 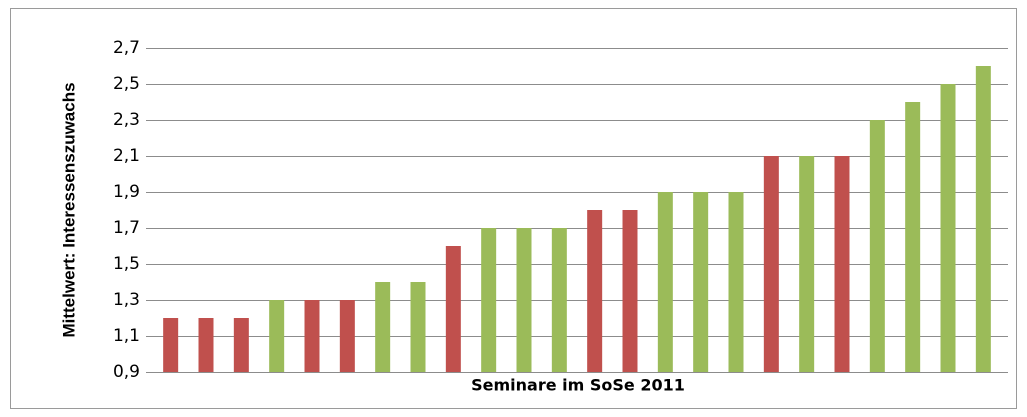 What do you see at coordinates (126, 120) in the screenshot?
I see `y-tick-label: 2,3` at bounding box center [126, 120].